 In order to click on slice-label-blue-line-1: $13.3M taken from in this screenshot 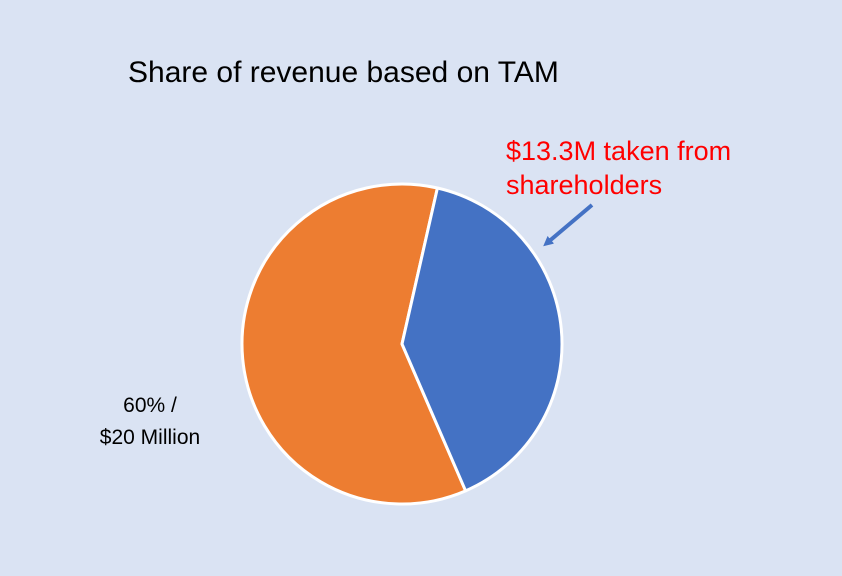, I will do `click(619, 151)`.